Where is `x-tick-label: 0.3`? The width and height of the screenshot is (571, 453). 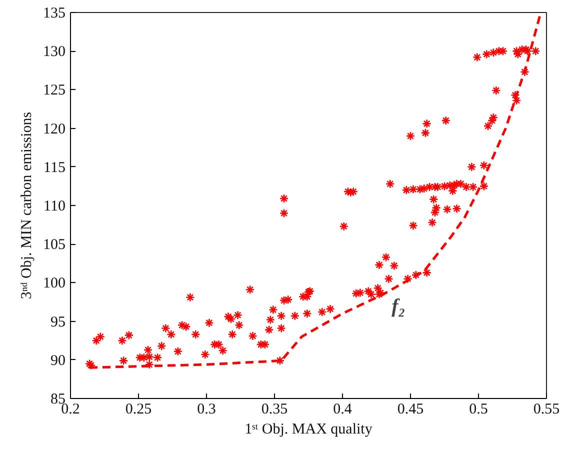 x-tick-label: 0.3 is located at coordinates (206, 410).